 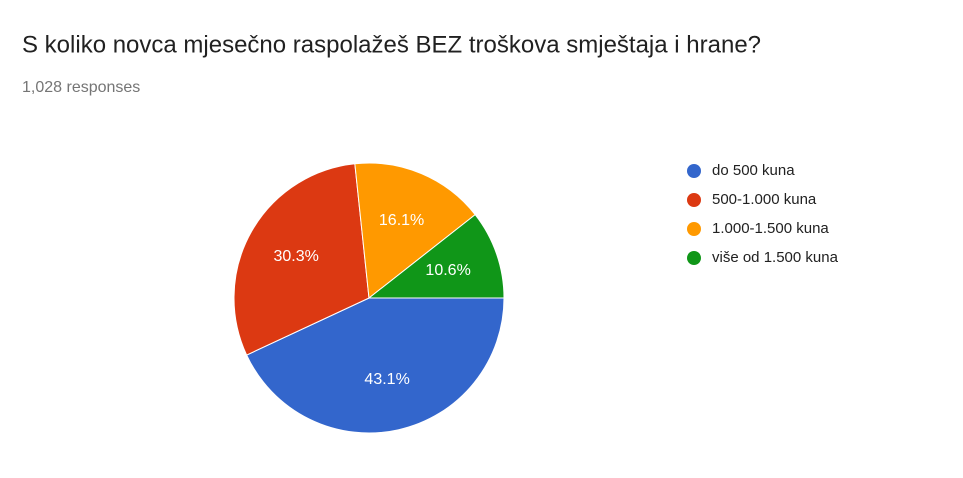 What do you see at coordinates (386, 379) in the screenshot?
I see `slice-label: 43.1%` at bounding box center [386, 379].